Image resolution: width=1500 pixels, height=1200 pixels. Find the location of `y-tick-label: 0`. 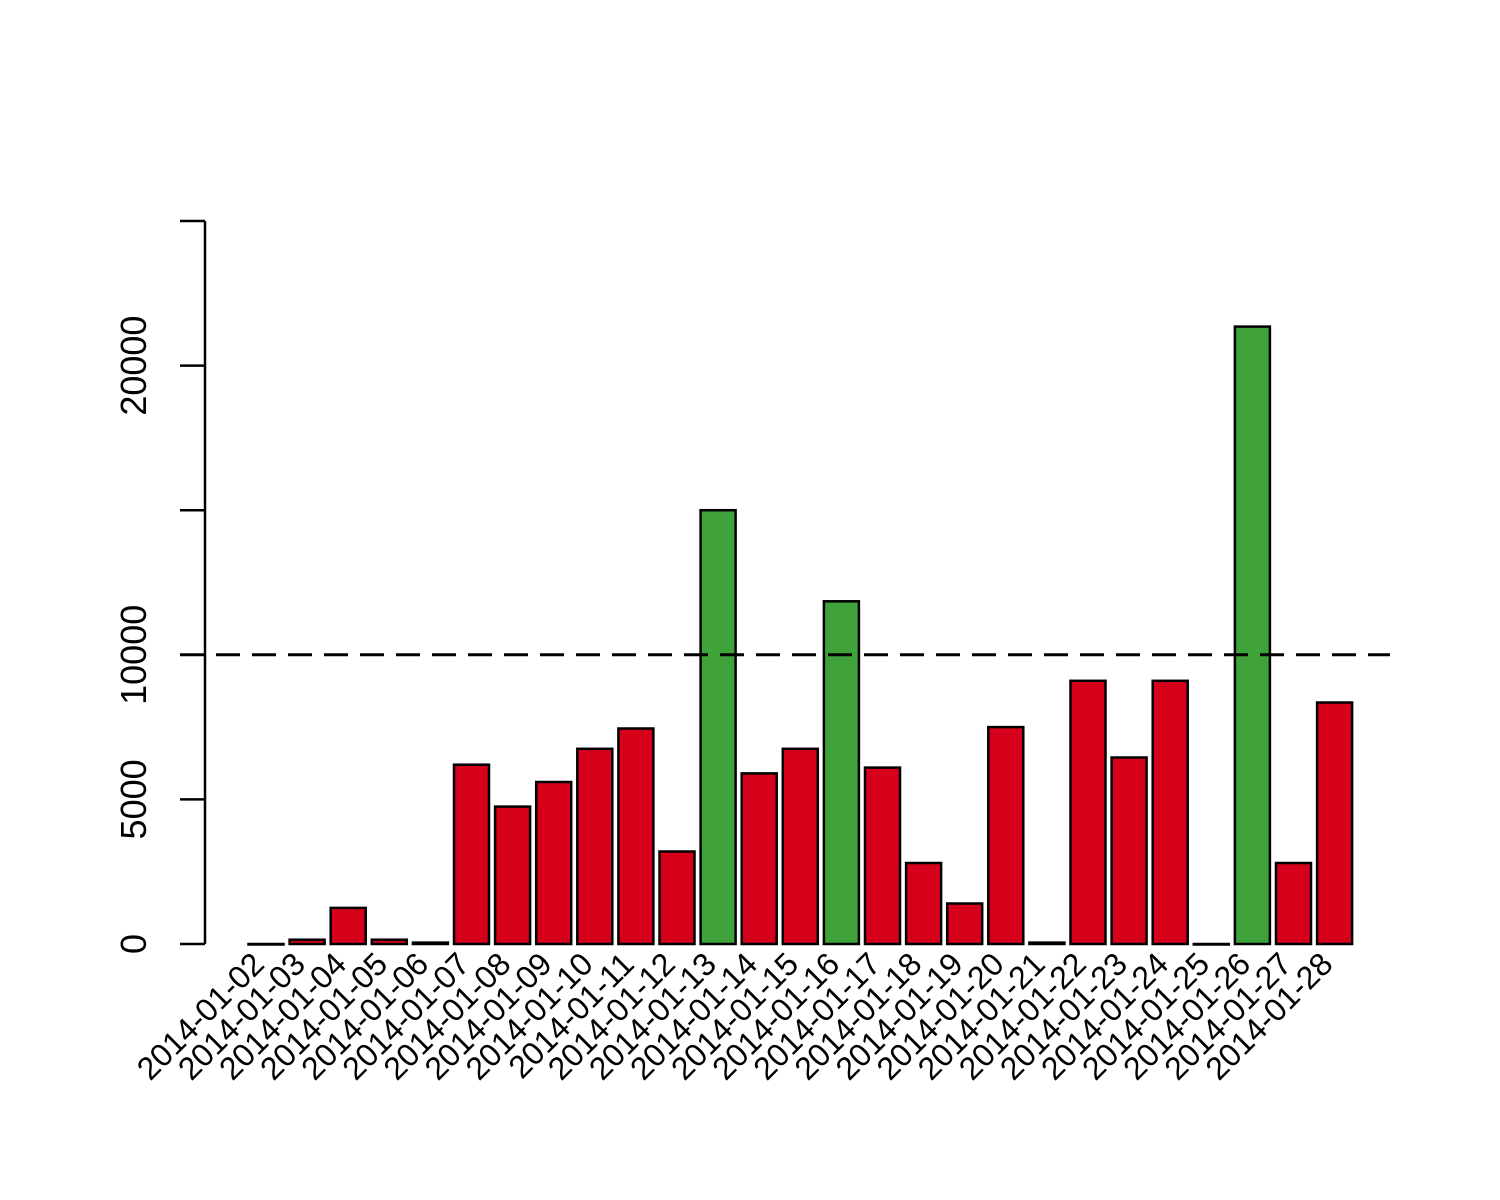

y-tick-label: 0 is located at coordinates (133, 944).